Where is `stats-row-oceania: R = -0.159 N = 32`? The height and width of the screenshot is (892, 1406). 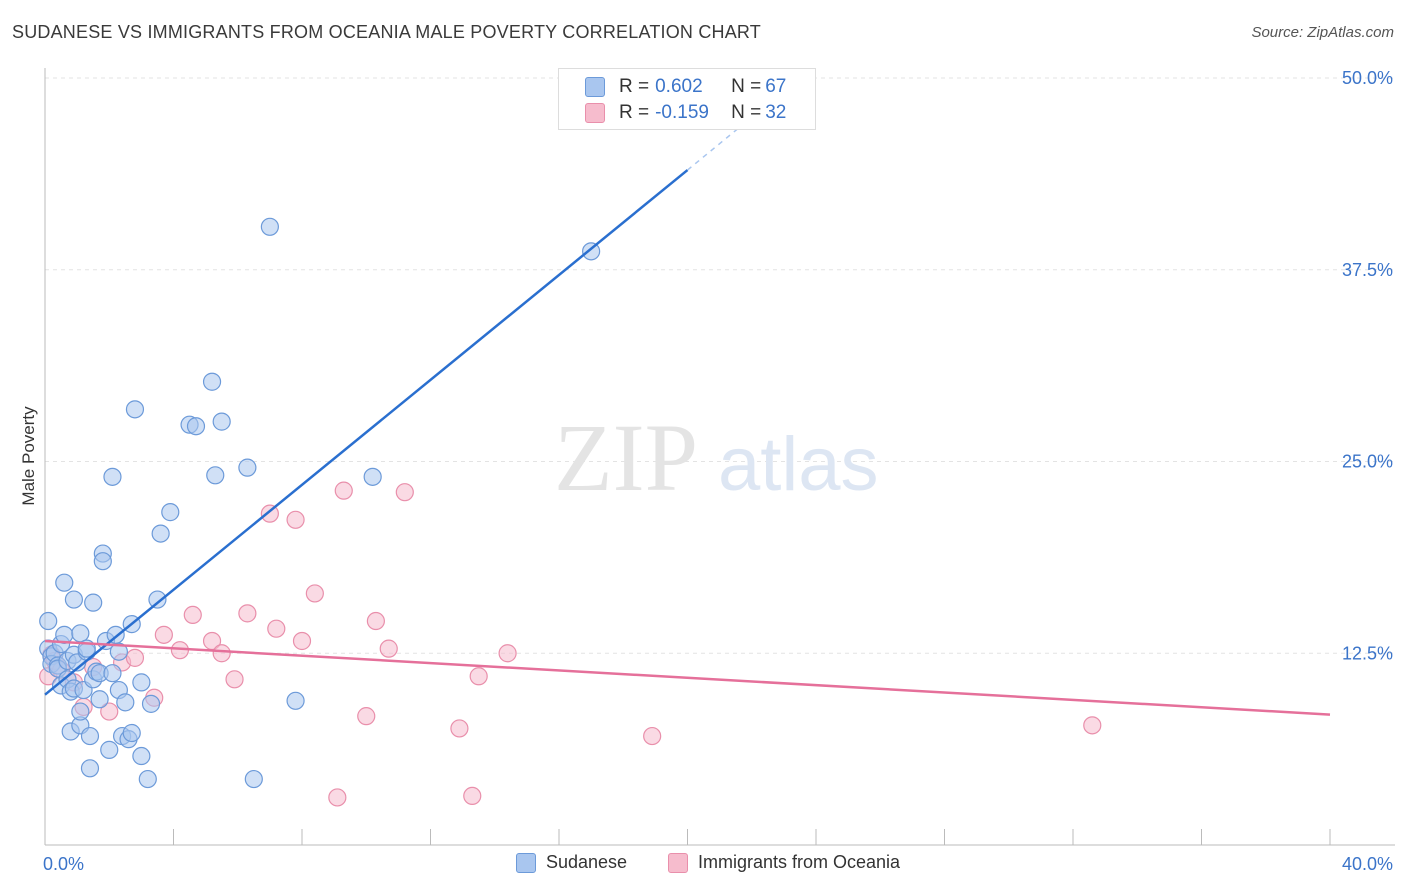
stats-row-oceania: R = -0.159 N = 32 is located at coordinates (685, 113).